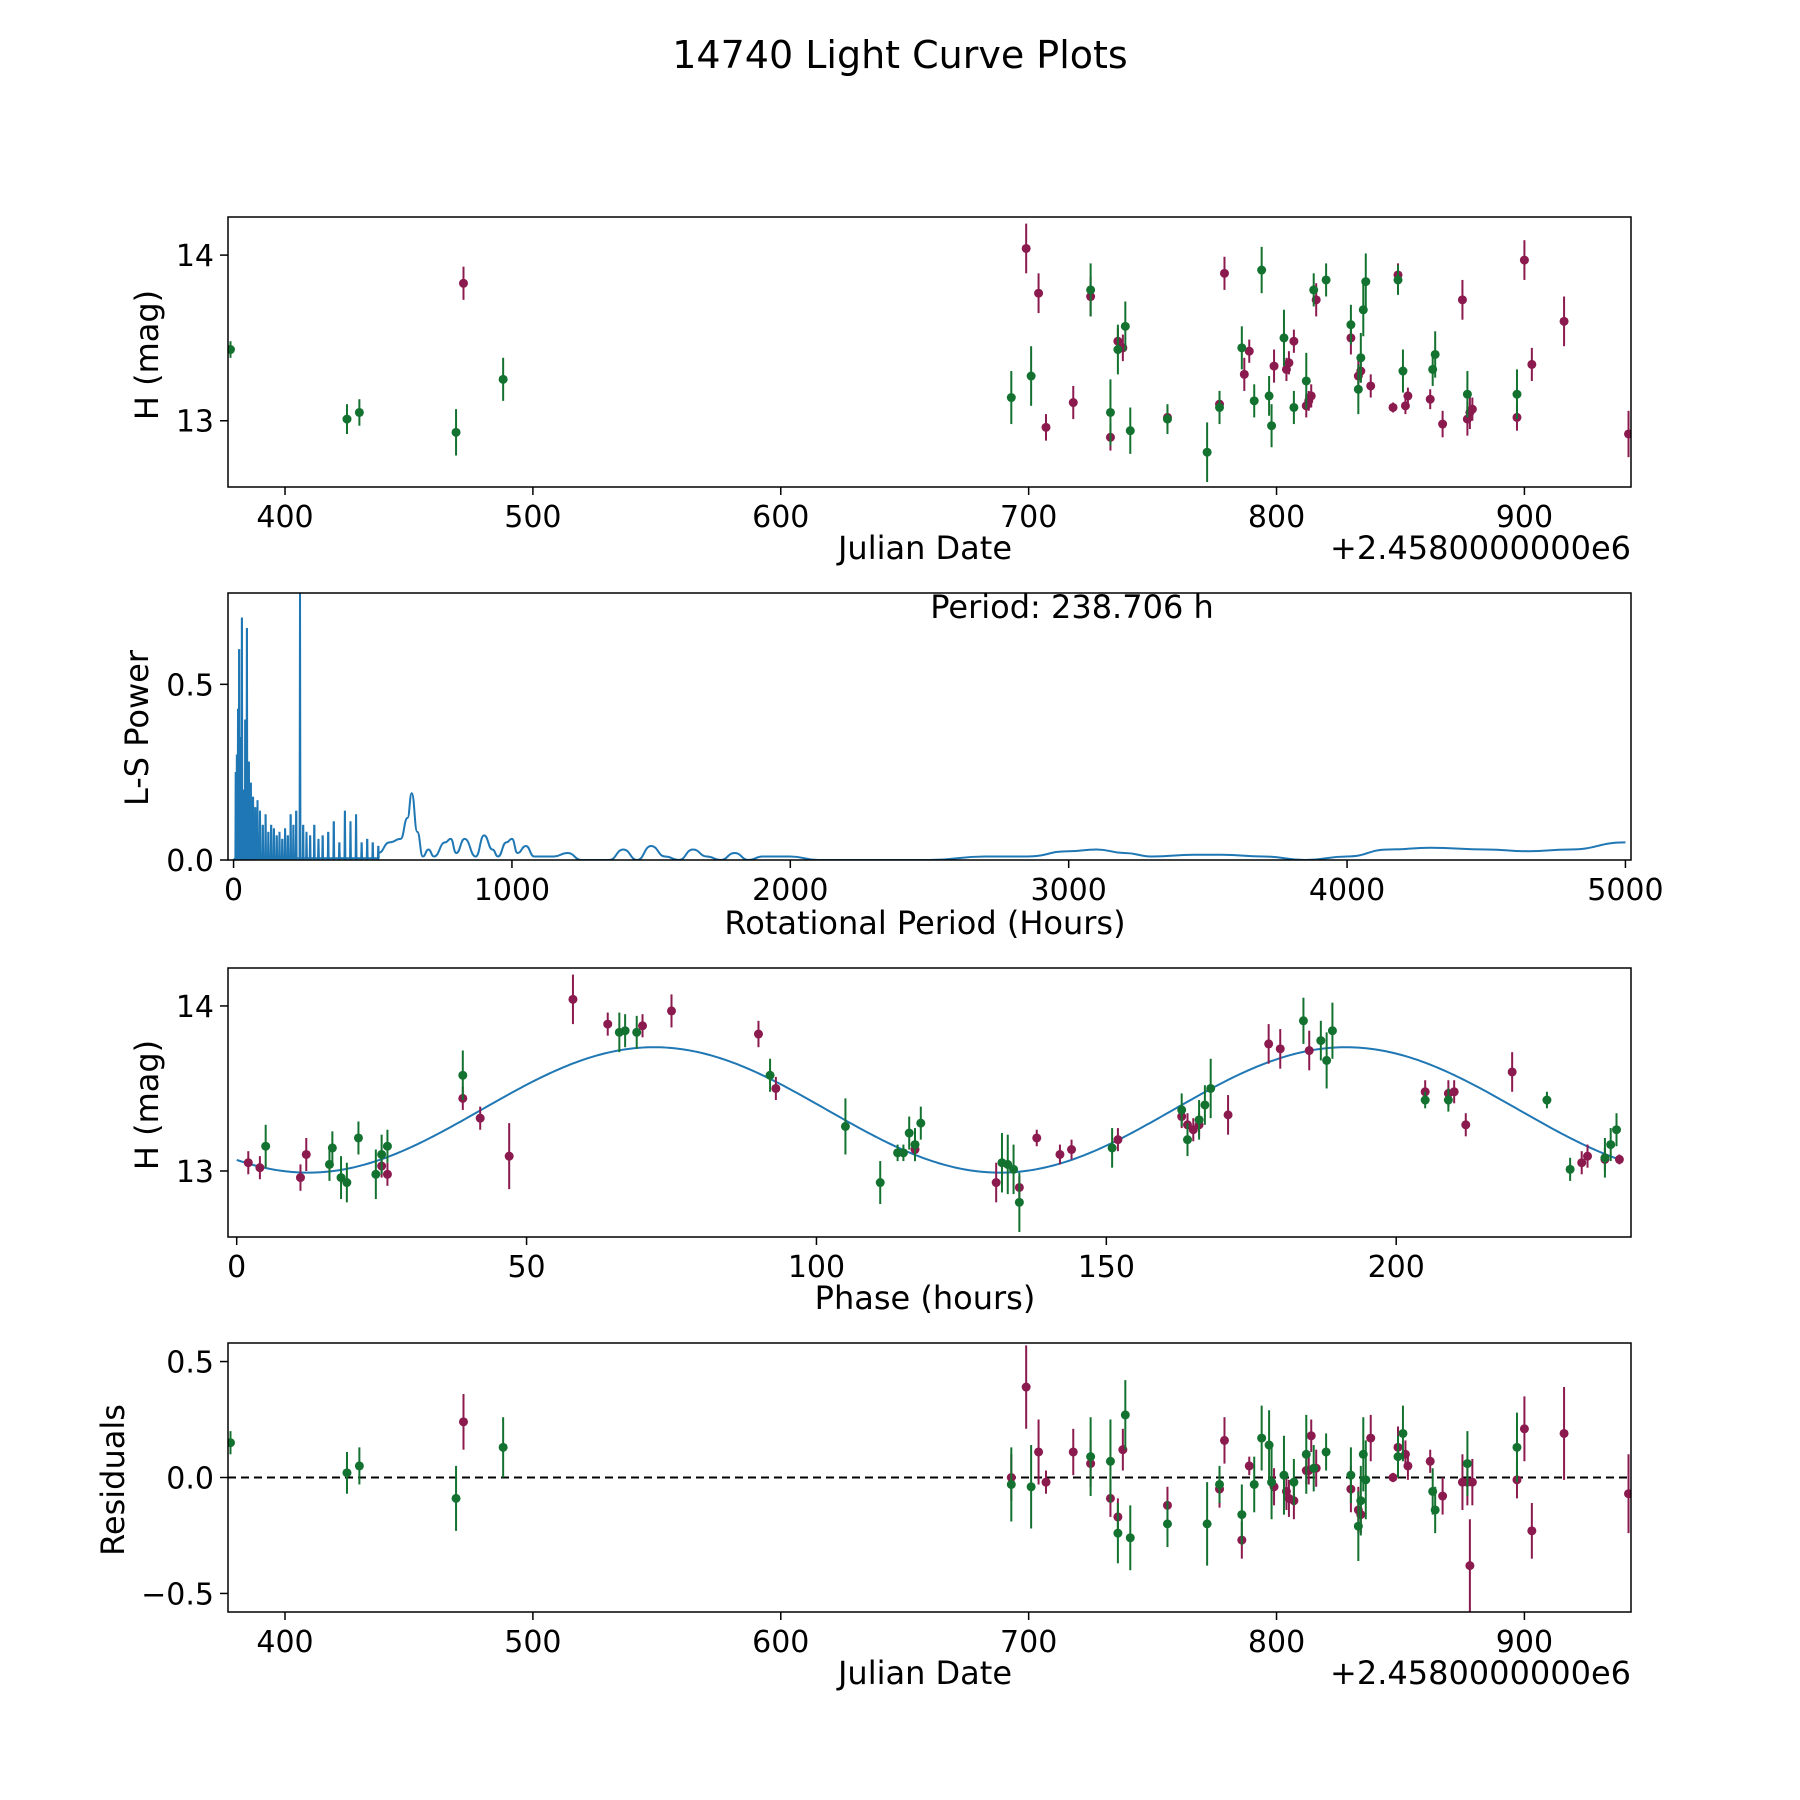 The width and height of the screenshot is (1800, 1800). What do you see at coordinates (914, 788) in the screenshot?
I see `p2-axes: 0 1000 2000 3000 4000 5000 0.0 0.5` at bounding box center [914, 788].